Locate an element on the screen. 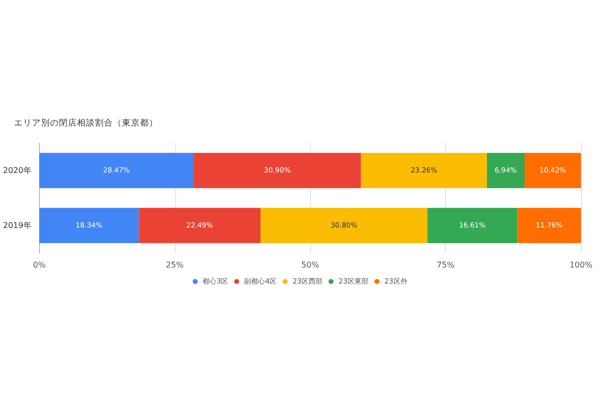  y-tick-label: 2019年 is located at coordinates (17, 225).